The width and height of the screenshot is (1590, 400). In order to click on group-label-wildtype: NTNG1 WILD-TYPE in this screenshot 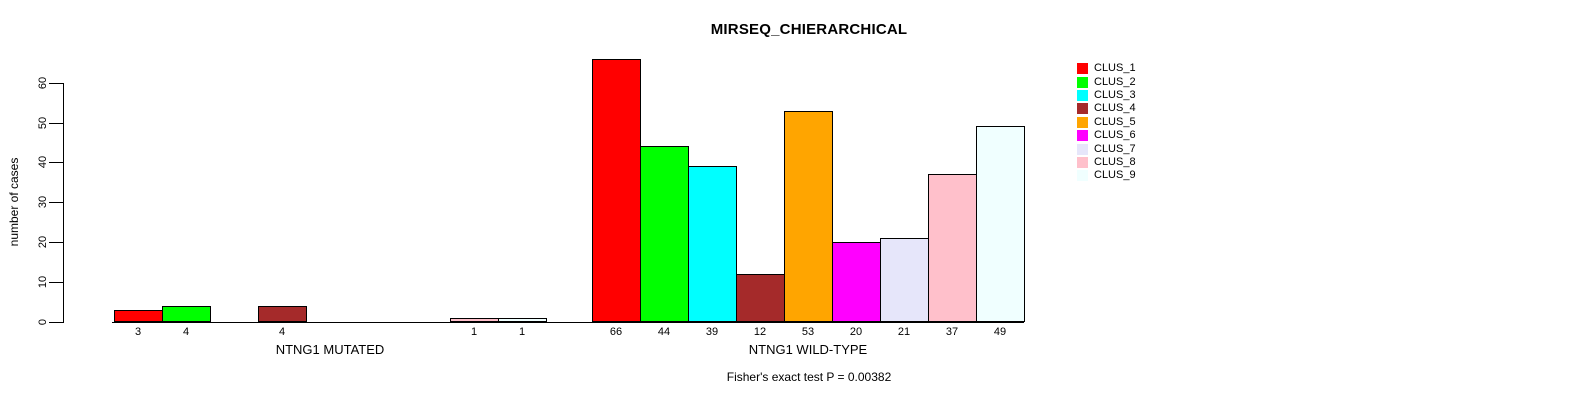, I will do `click(808, 349)`.